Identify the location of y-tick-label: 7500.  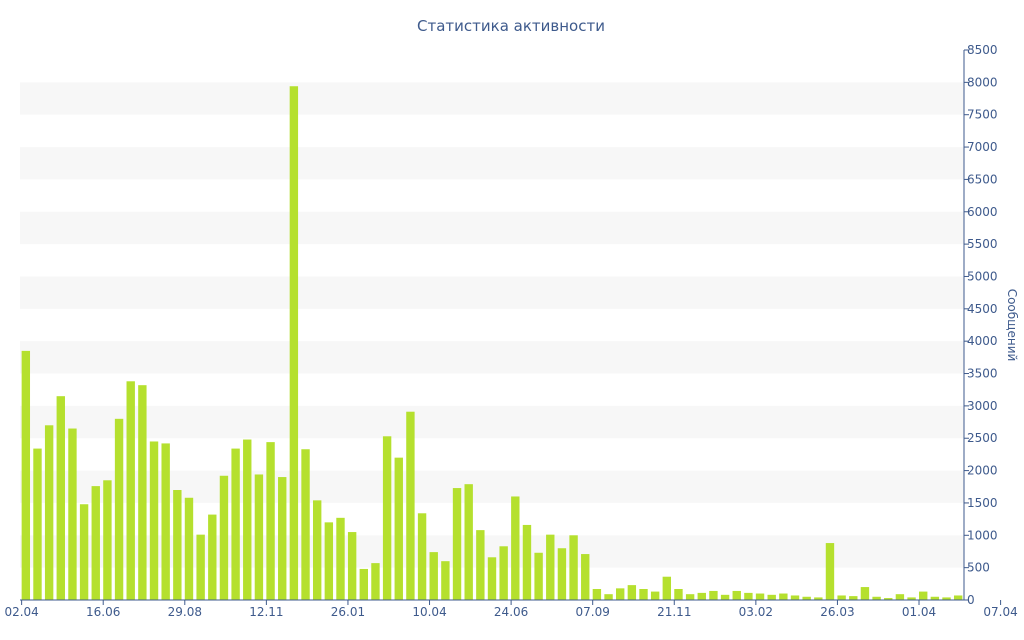
(982, 115).